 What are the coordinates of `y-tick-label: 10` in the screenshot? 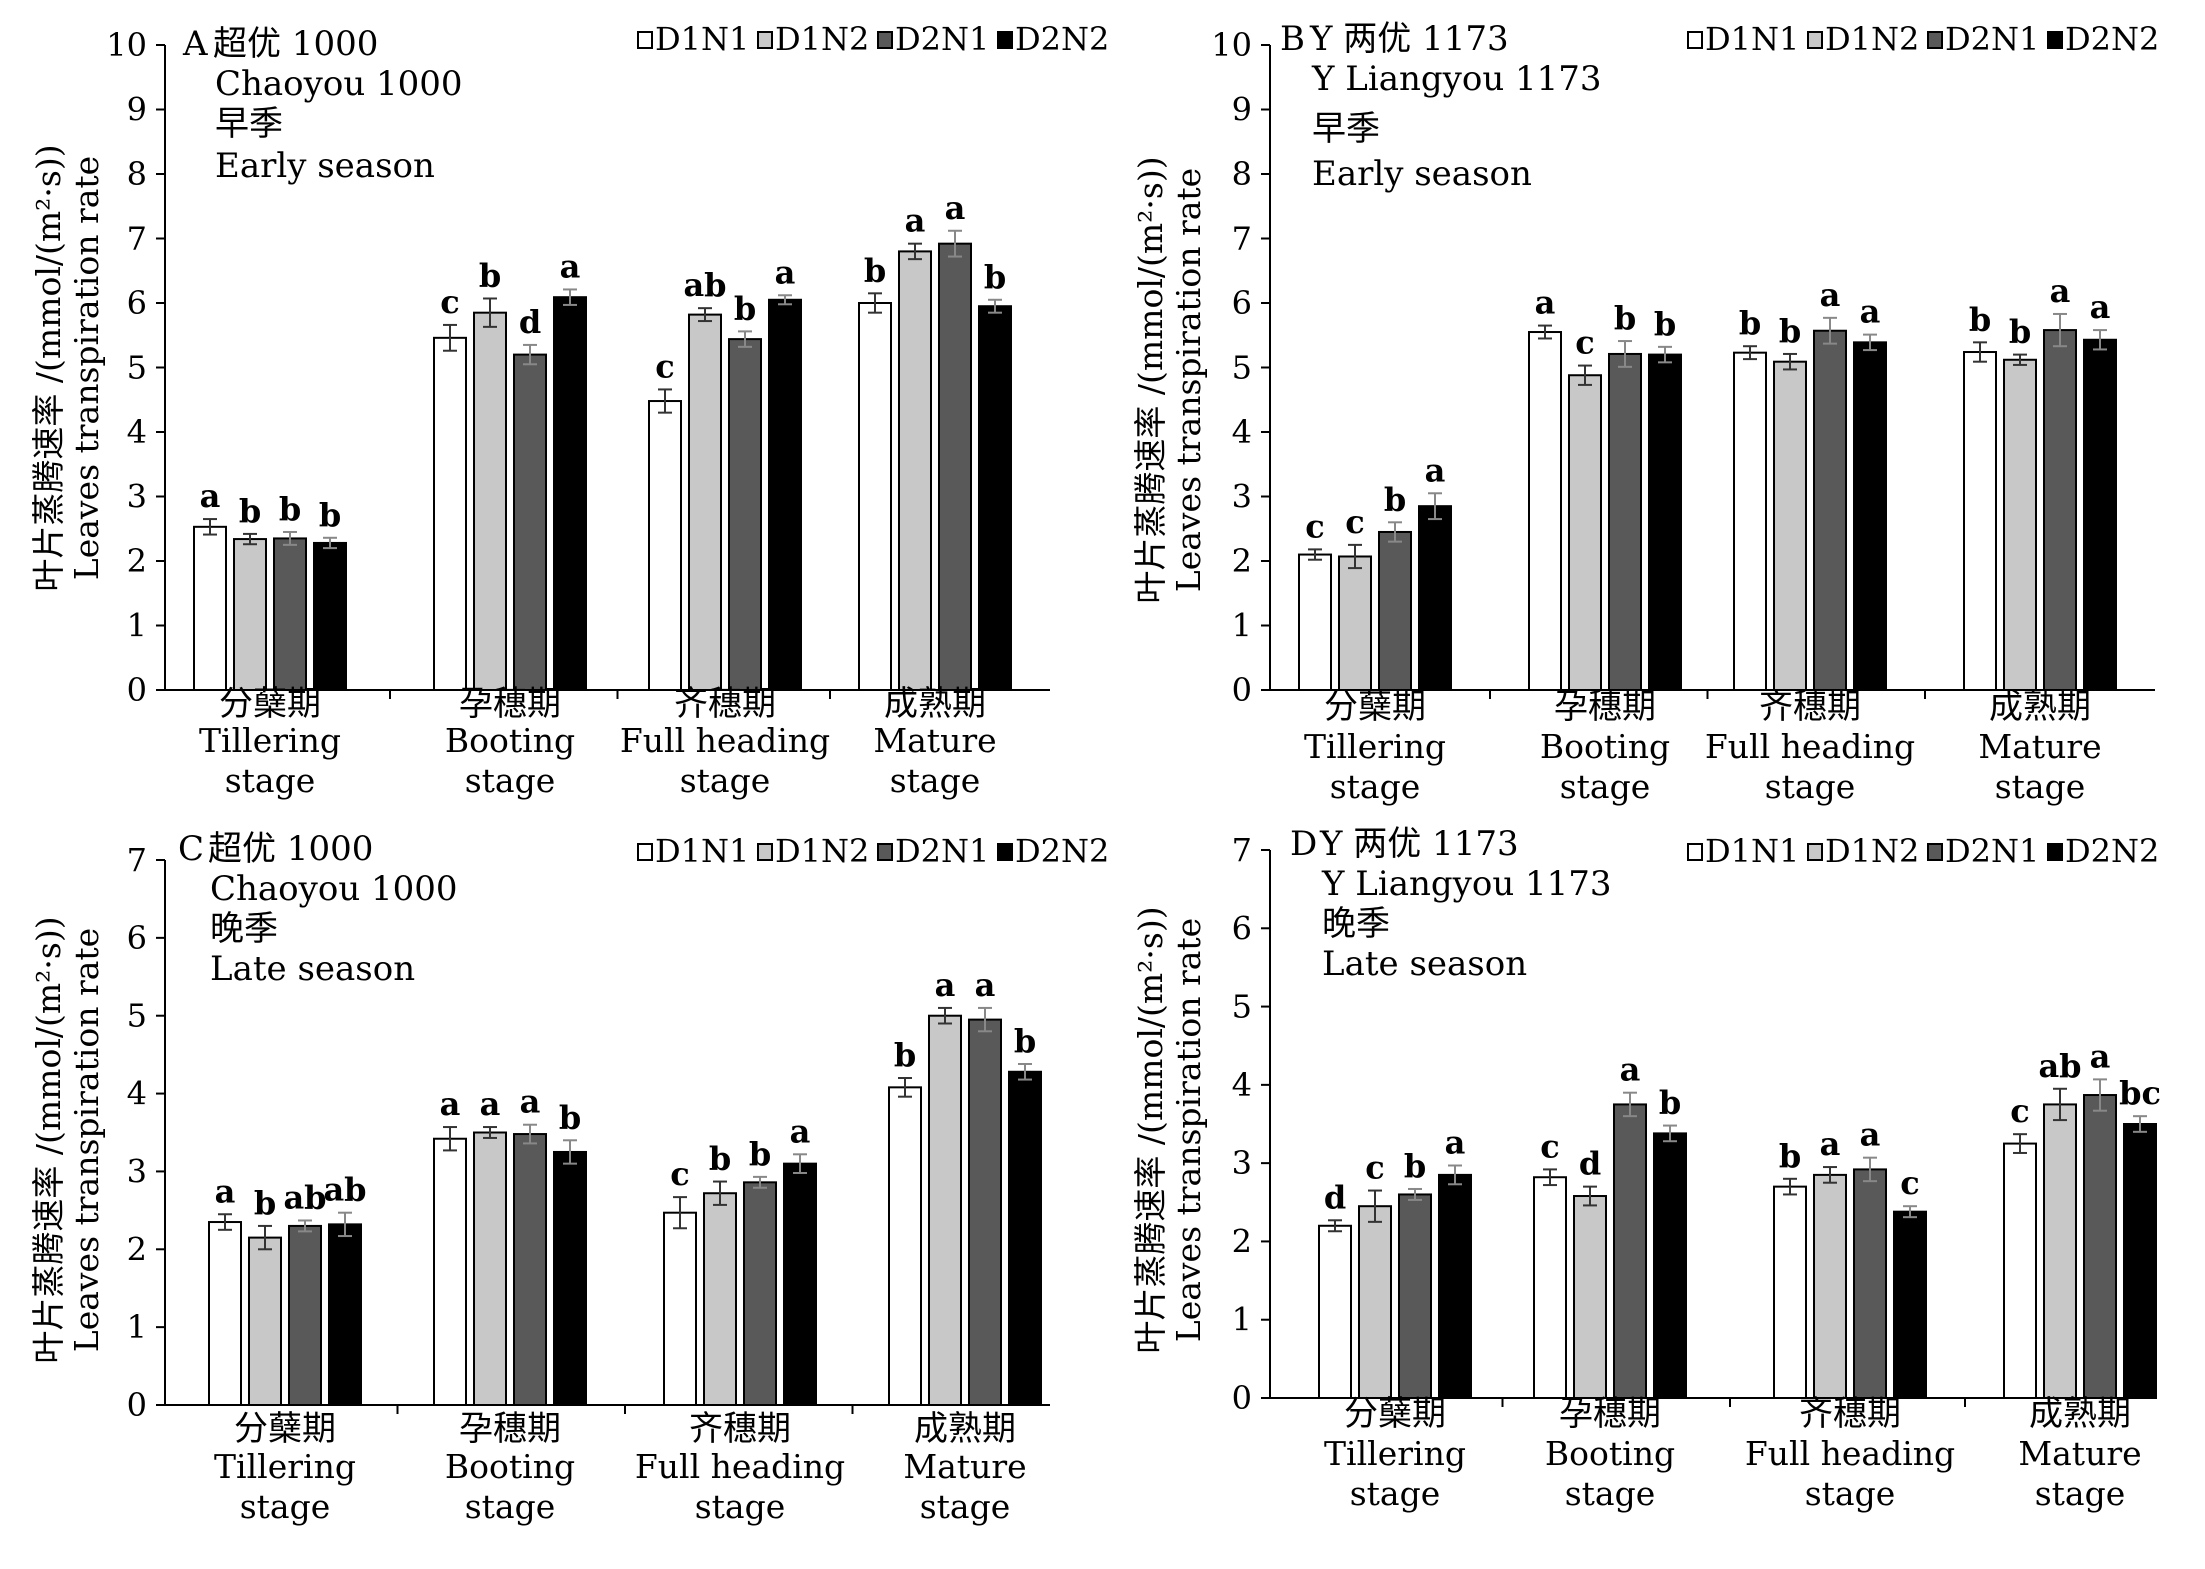 It's located at (126, 45).